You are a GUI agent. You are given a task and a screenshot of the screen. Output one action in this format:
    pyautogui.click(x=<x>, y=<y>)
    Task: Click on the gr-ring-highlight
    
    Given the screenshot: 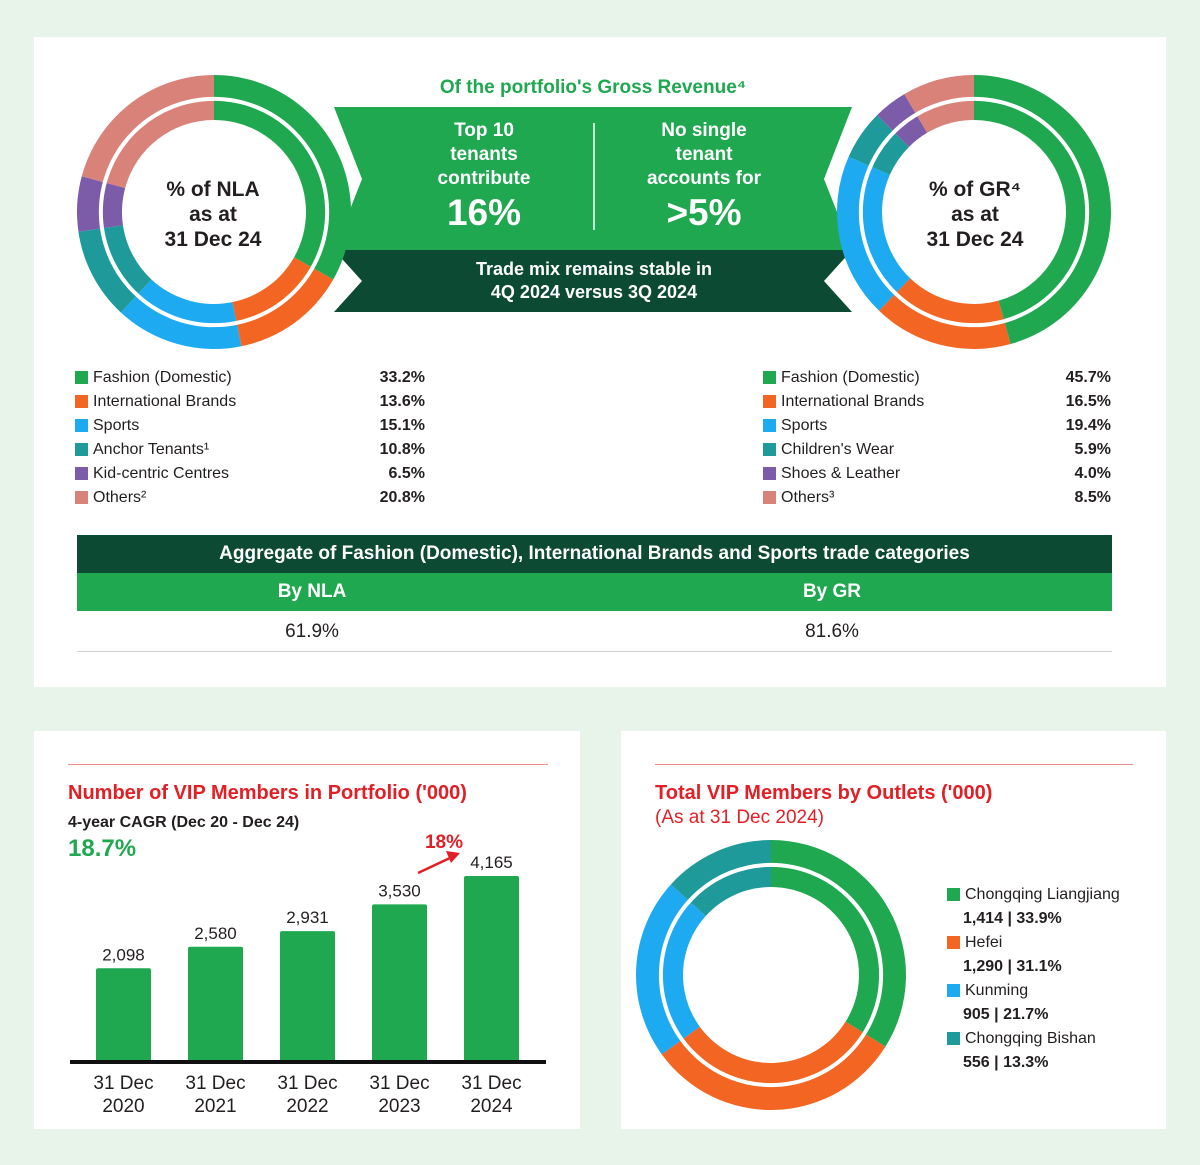 What is the action you would take?
    pyautogui.click(x=974, y=212)
    